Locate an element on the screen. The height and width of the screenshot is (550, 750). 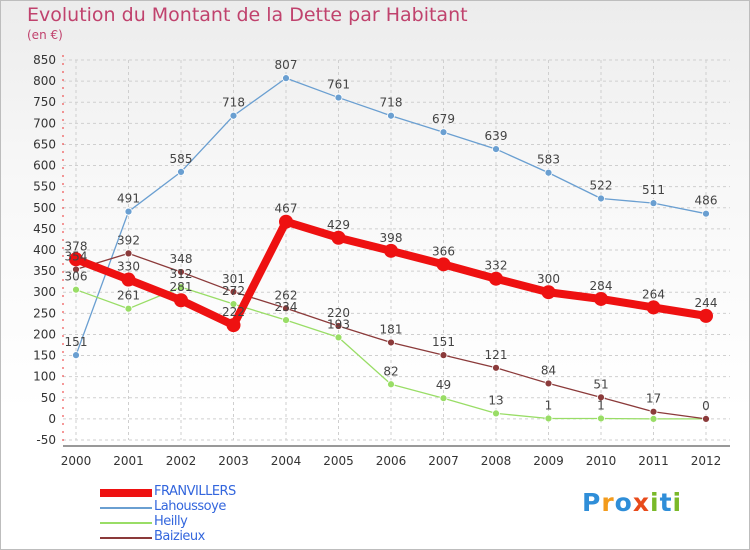
x-tick-label: 2007 is located at coordinates (443, 461).